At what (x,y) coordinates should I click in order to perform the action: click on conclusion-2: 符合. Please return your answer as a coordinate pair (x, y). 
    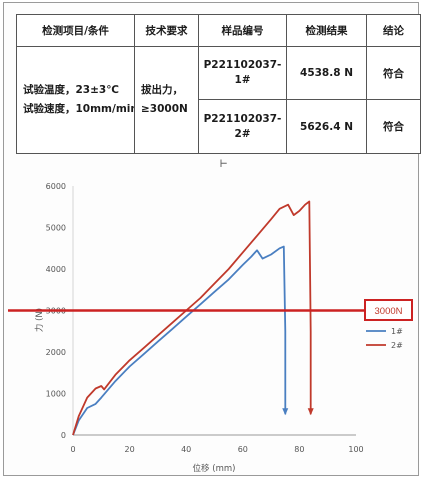
    Looking at the image, I should click on (393, 126).